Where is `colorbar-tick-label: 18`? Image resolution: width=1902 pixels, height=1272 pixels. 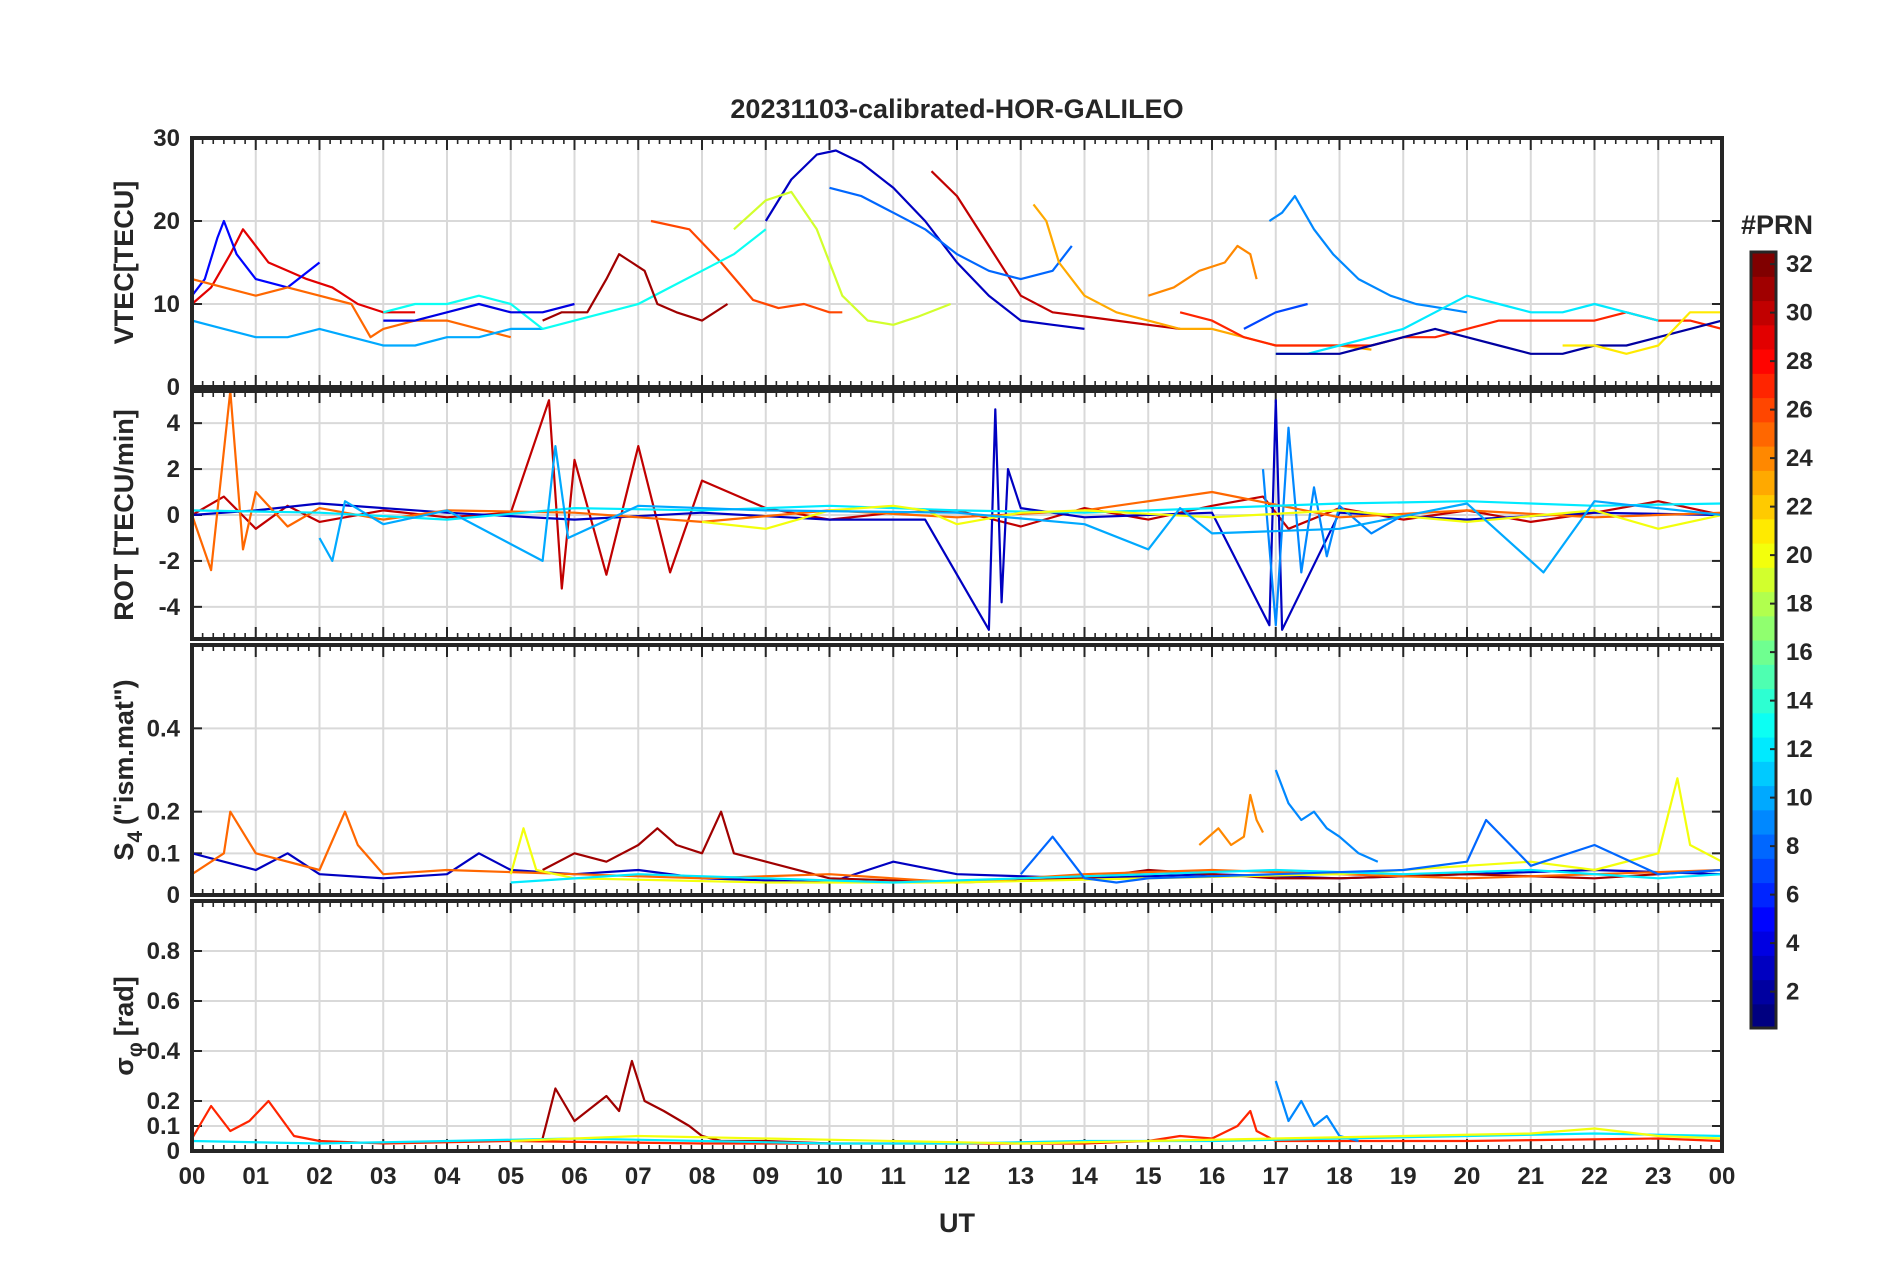 colorbar-tick-label: 18 is located at coordinates (1799, 604).